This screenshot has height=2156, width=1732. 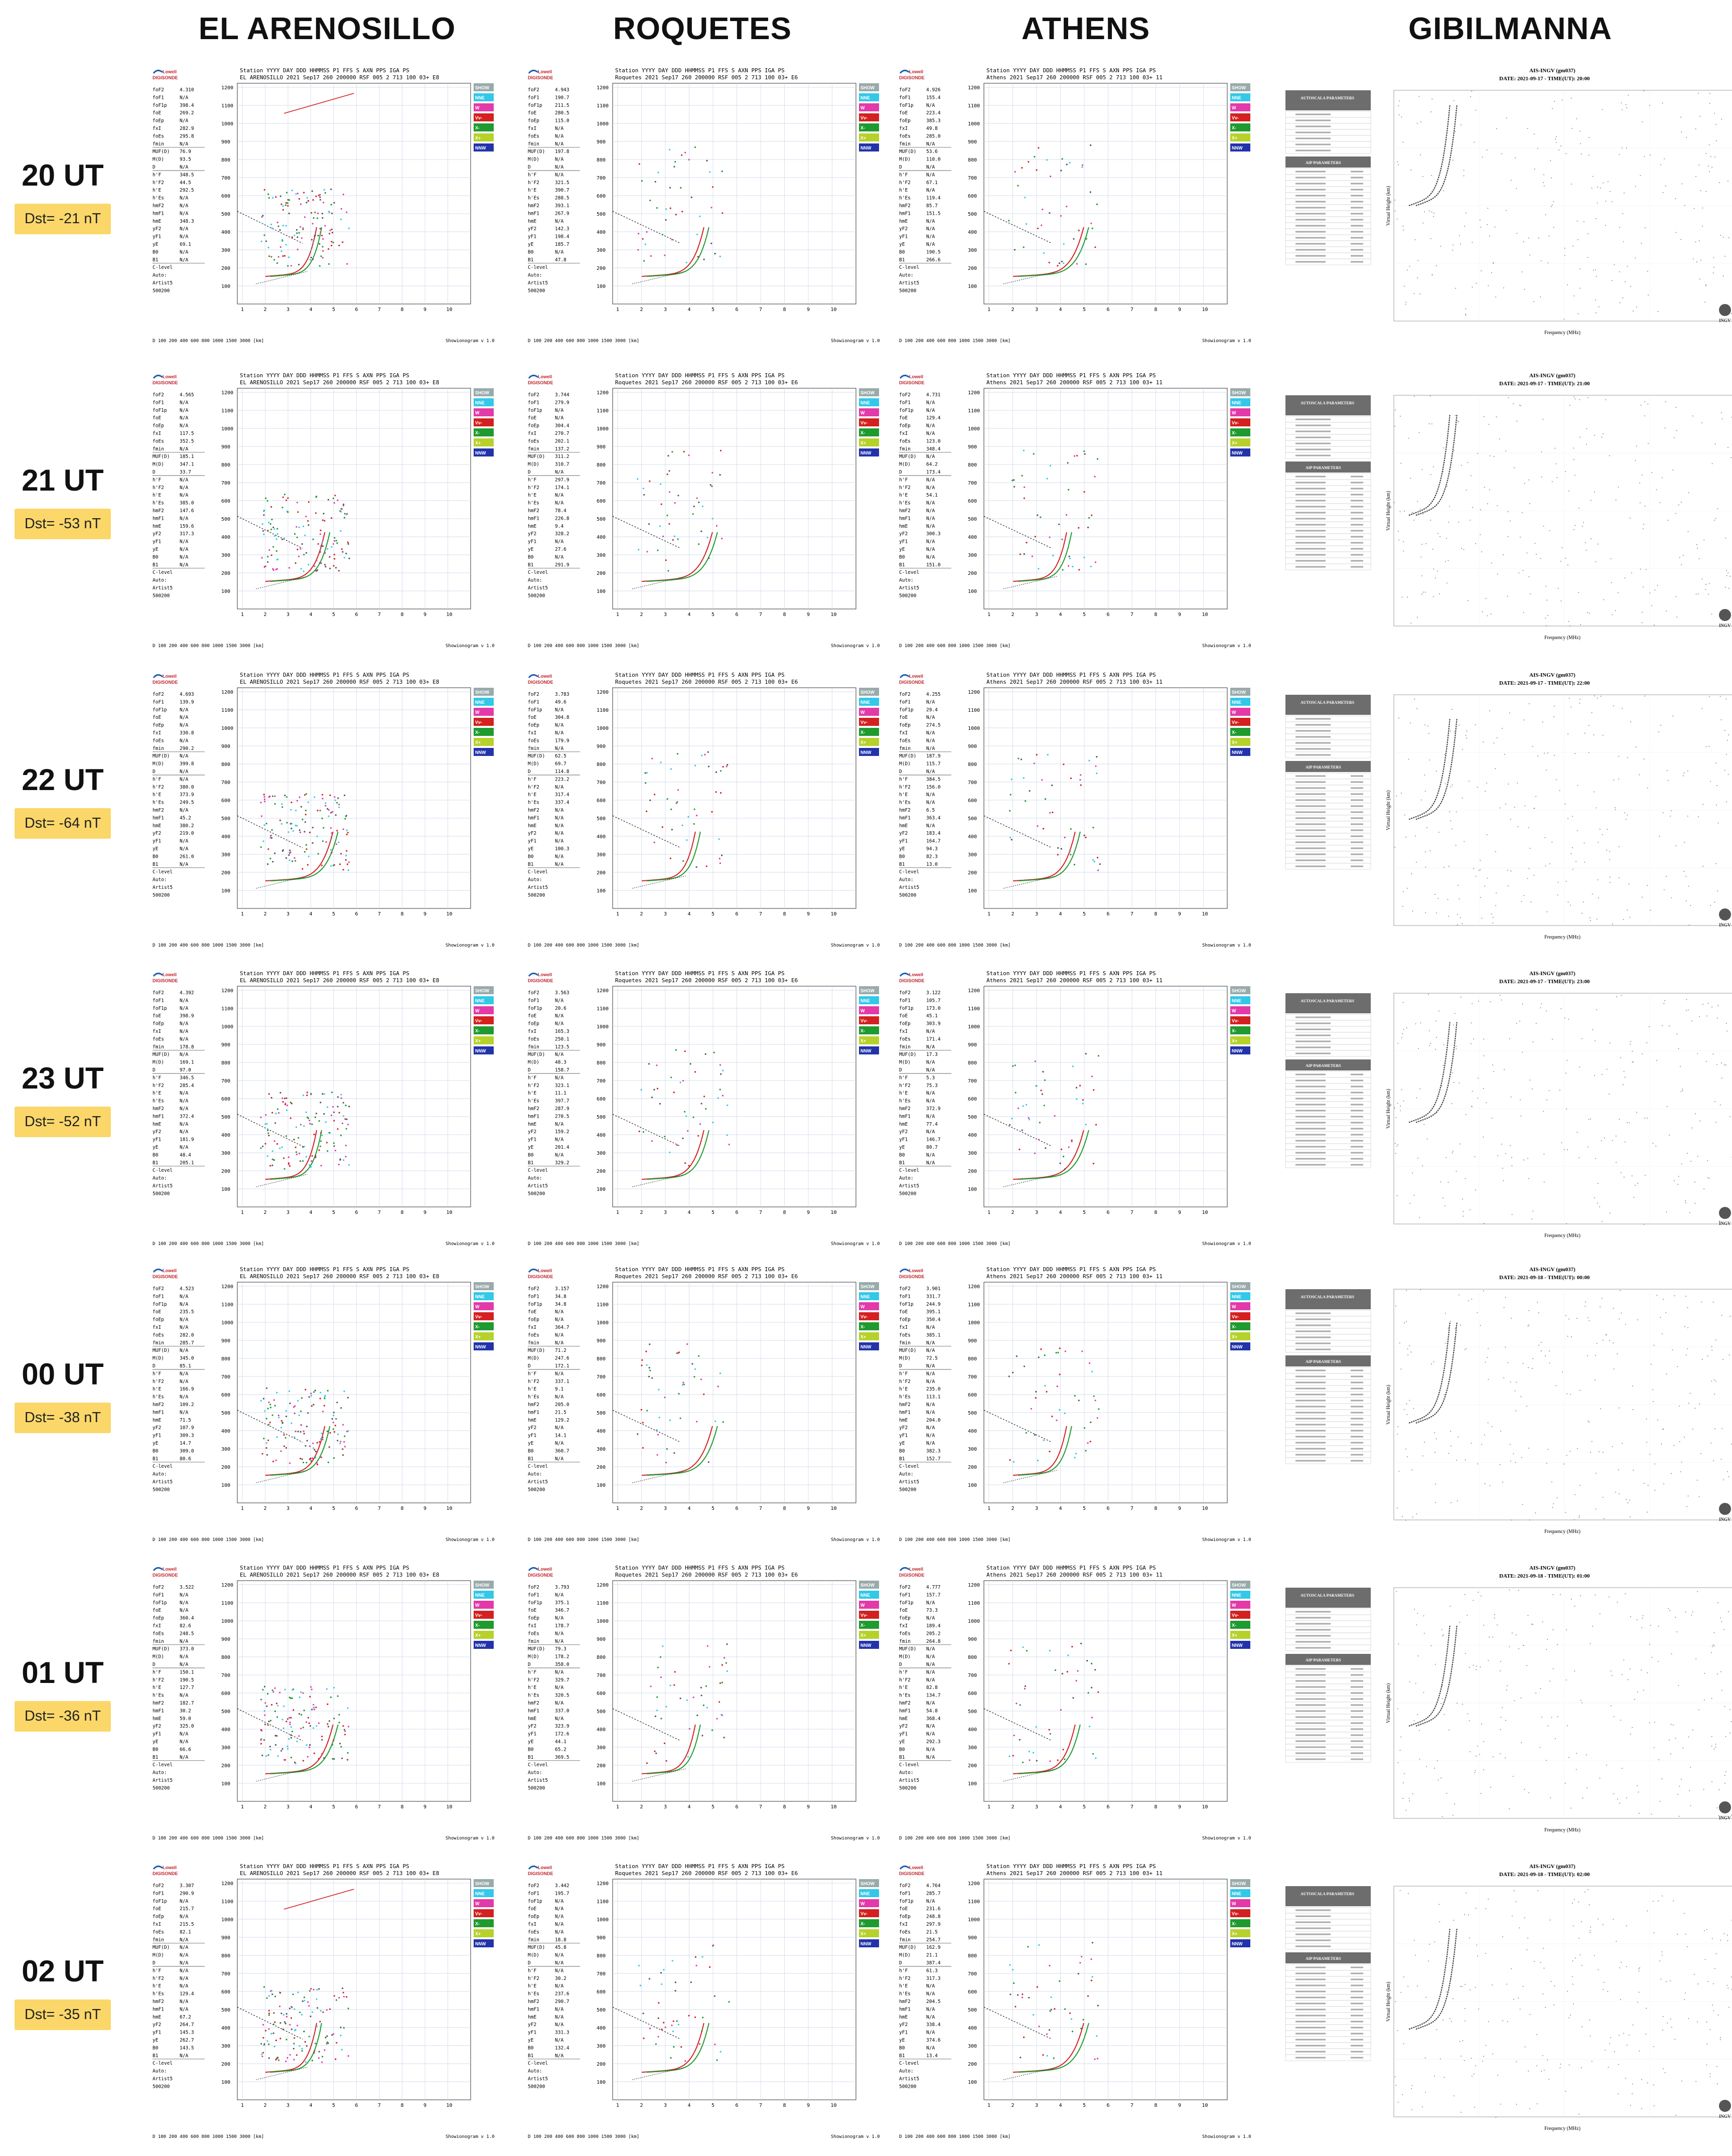 What do you see at coordinates (903, 1312) in the screenshot?
I see `svg-text: foE` at bounding box center [903, 1312].